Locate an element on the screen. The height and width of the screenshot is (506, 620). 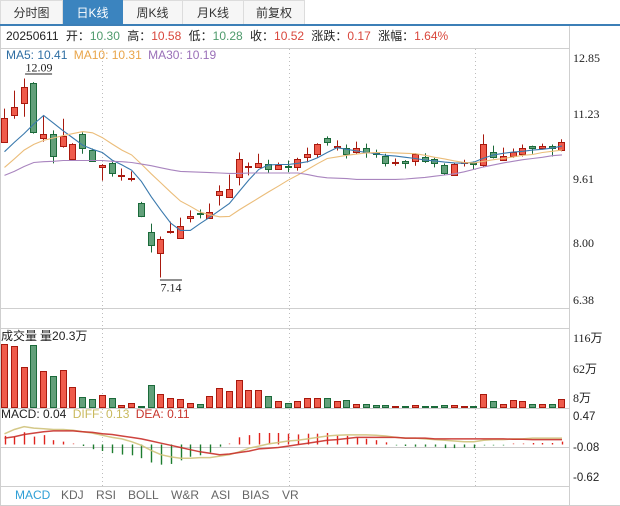
volume-bars is located at coordinates (283, 376).